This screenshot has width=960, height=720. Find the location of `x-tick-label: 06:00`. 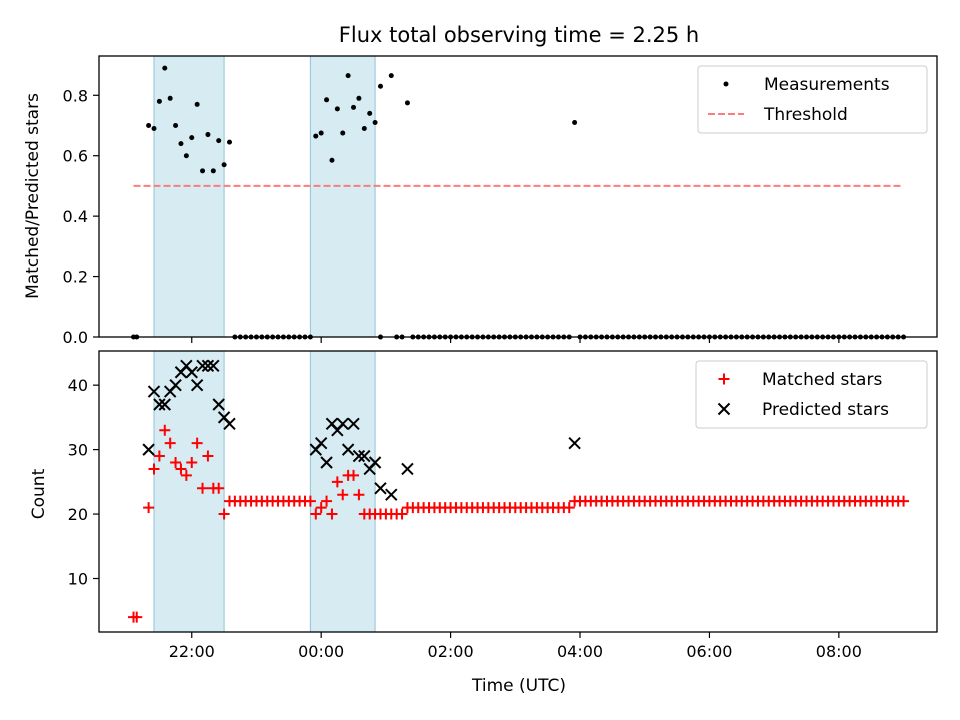

x-tick-label: 06:00 is located at coordinates (709, 651).